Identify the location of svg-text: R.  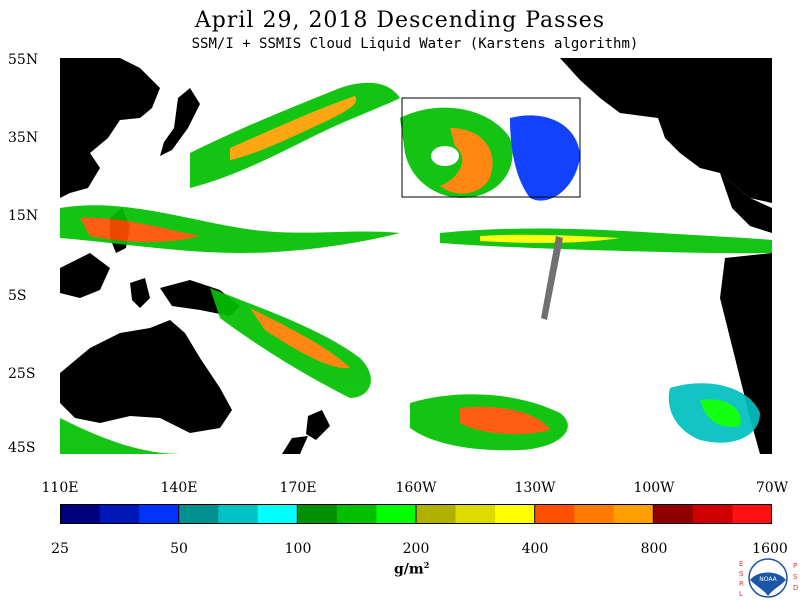
(741, 584).